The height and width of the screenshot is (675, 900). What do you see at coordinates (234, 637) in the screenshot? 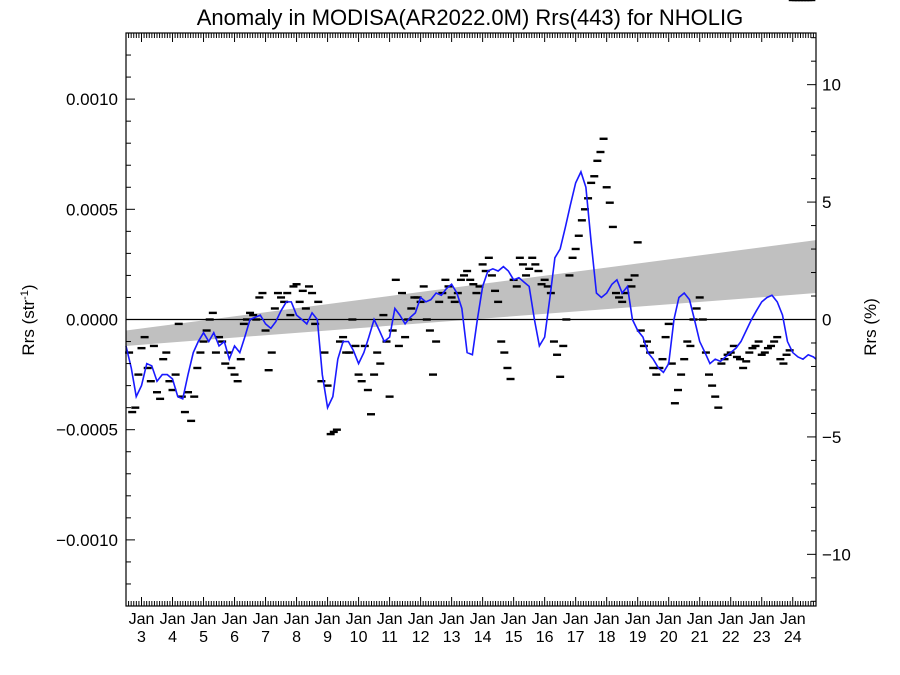
I see `x-tick-label-year: 6` at bounding box center [234, 637].